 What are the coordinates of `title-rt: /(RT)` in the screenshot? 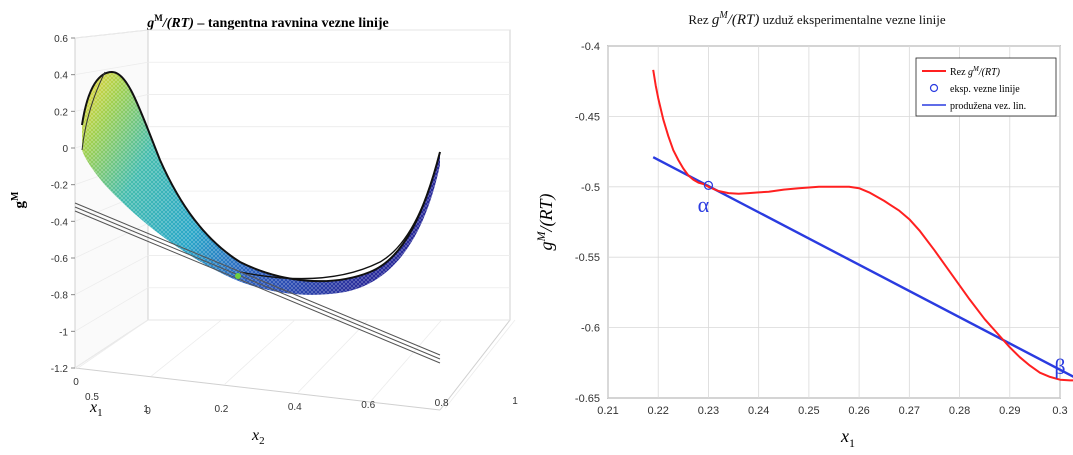 It's located at (178, 23).